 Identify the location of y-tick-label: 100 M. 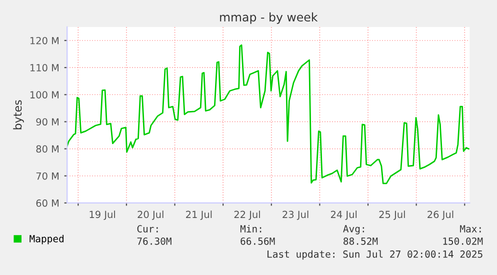
(44, 94).